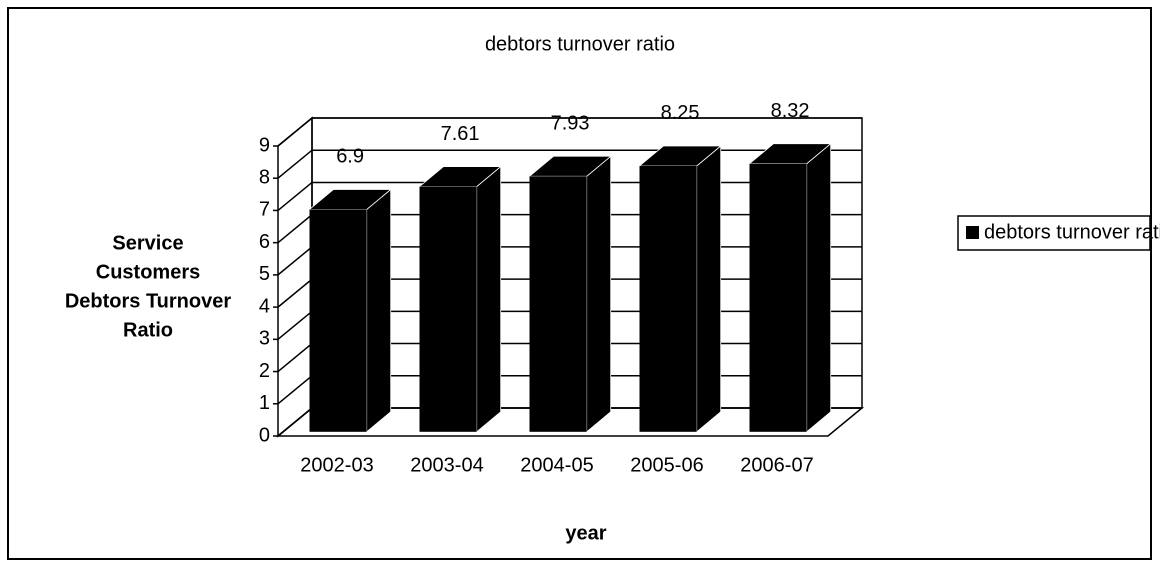 The width and height of the screenshot is (1160, 568). I want to click on y-axis-label: Customers, so click(148, 272).